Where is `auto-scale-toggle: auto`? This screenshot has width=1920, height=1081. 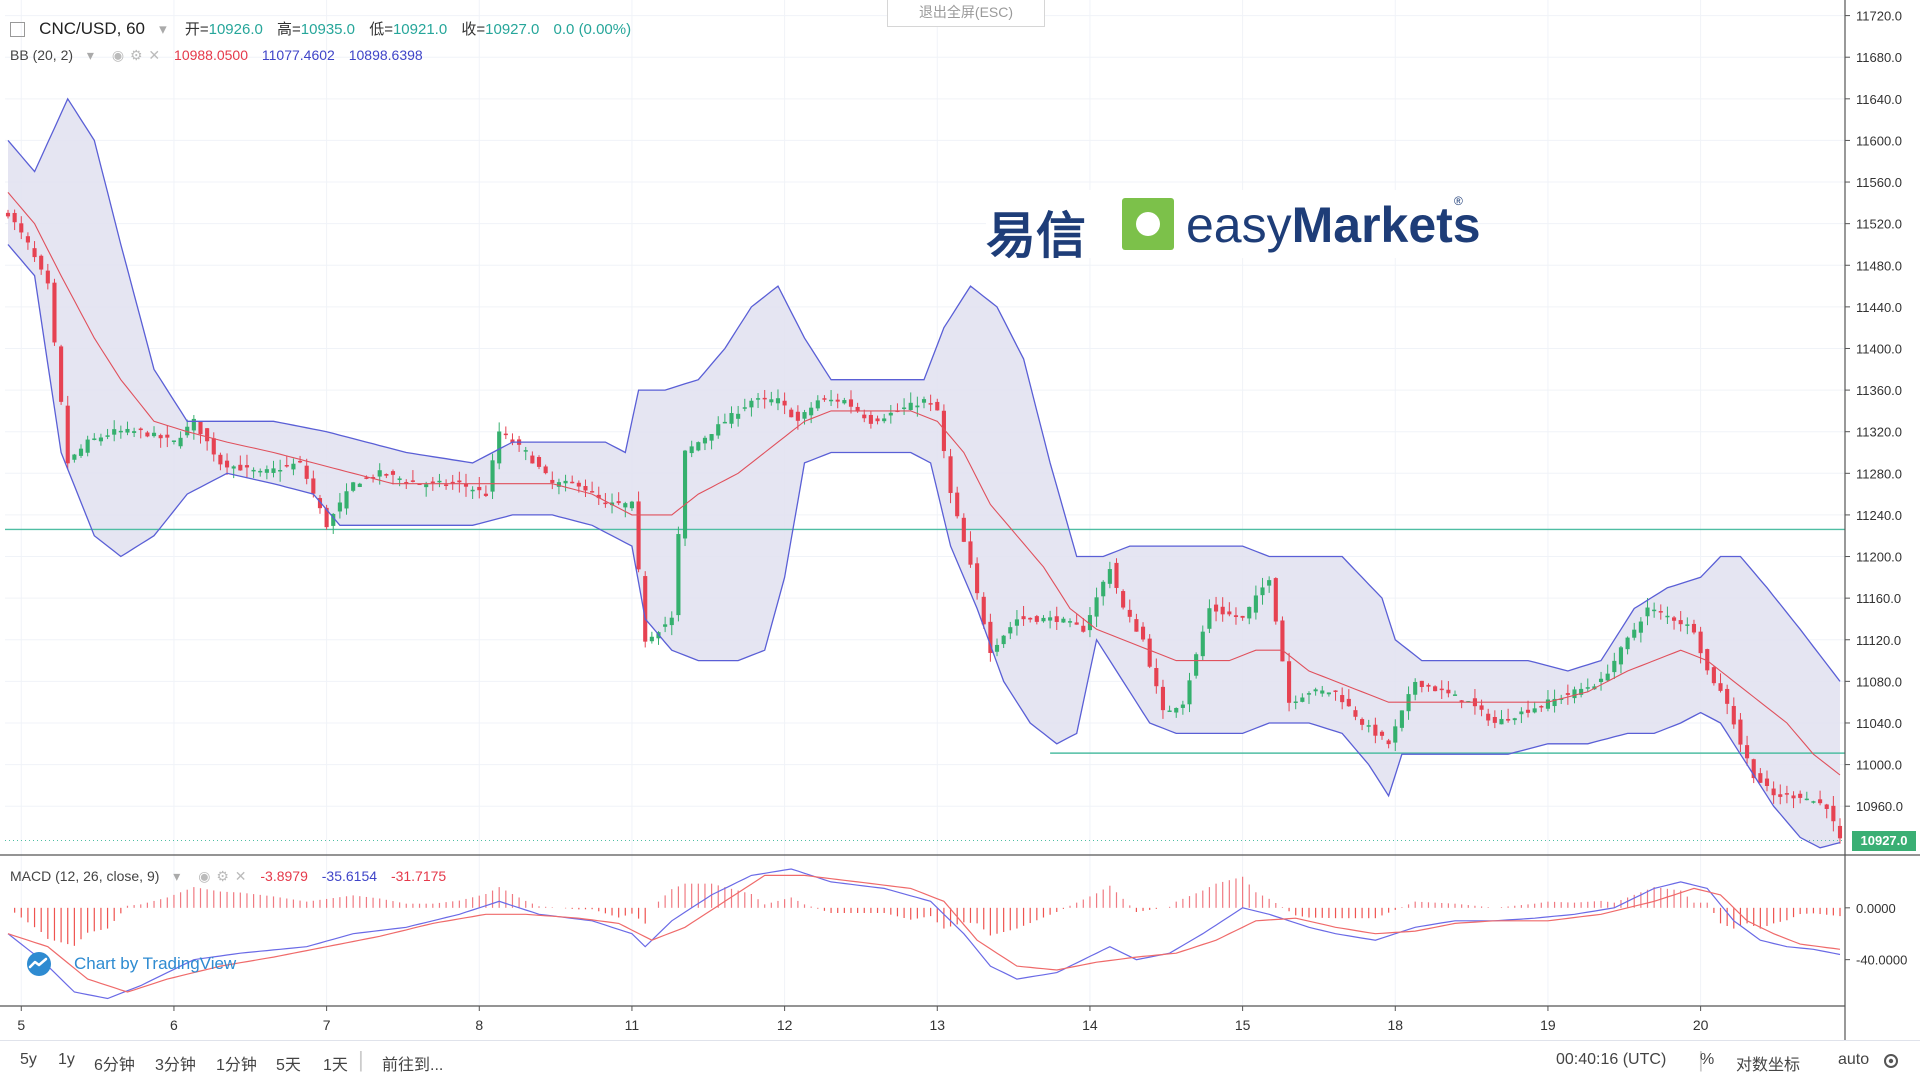 auto-scale-toggle: auto is located at coordinates (1854, 1059).